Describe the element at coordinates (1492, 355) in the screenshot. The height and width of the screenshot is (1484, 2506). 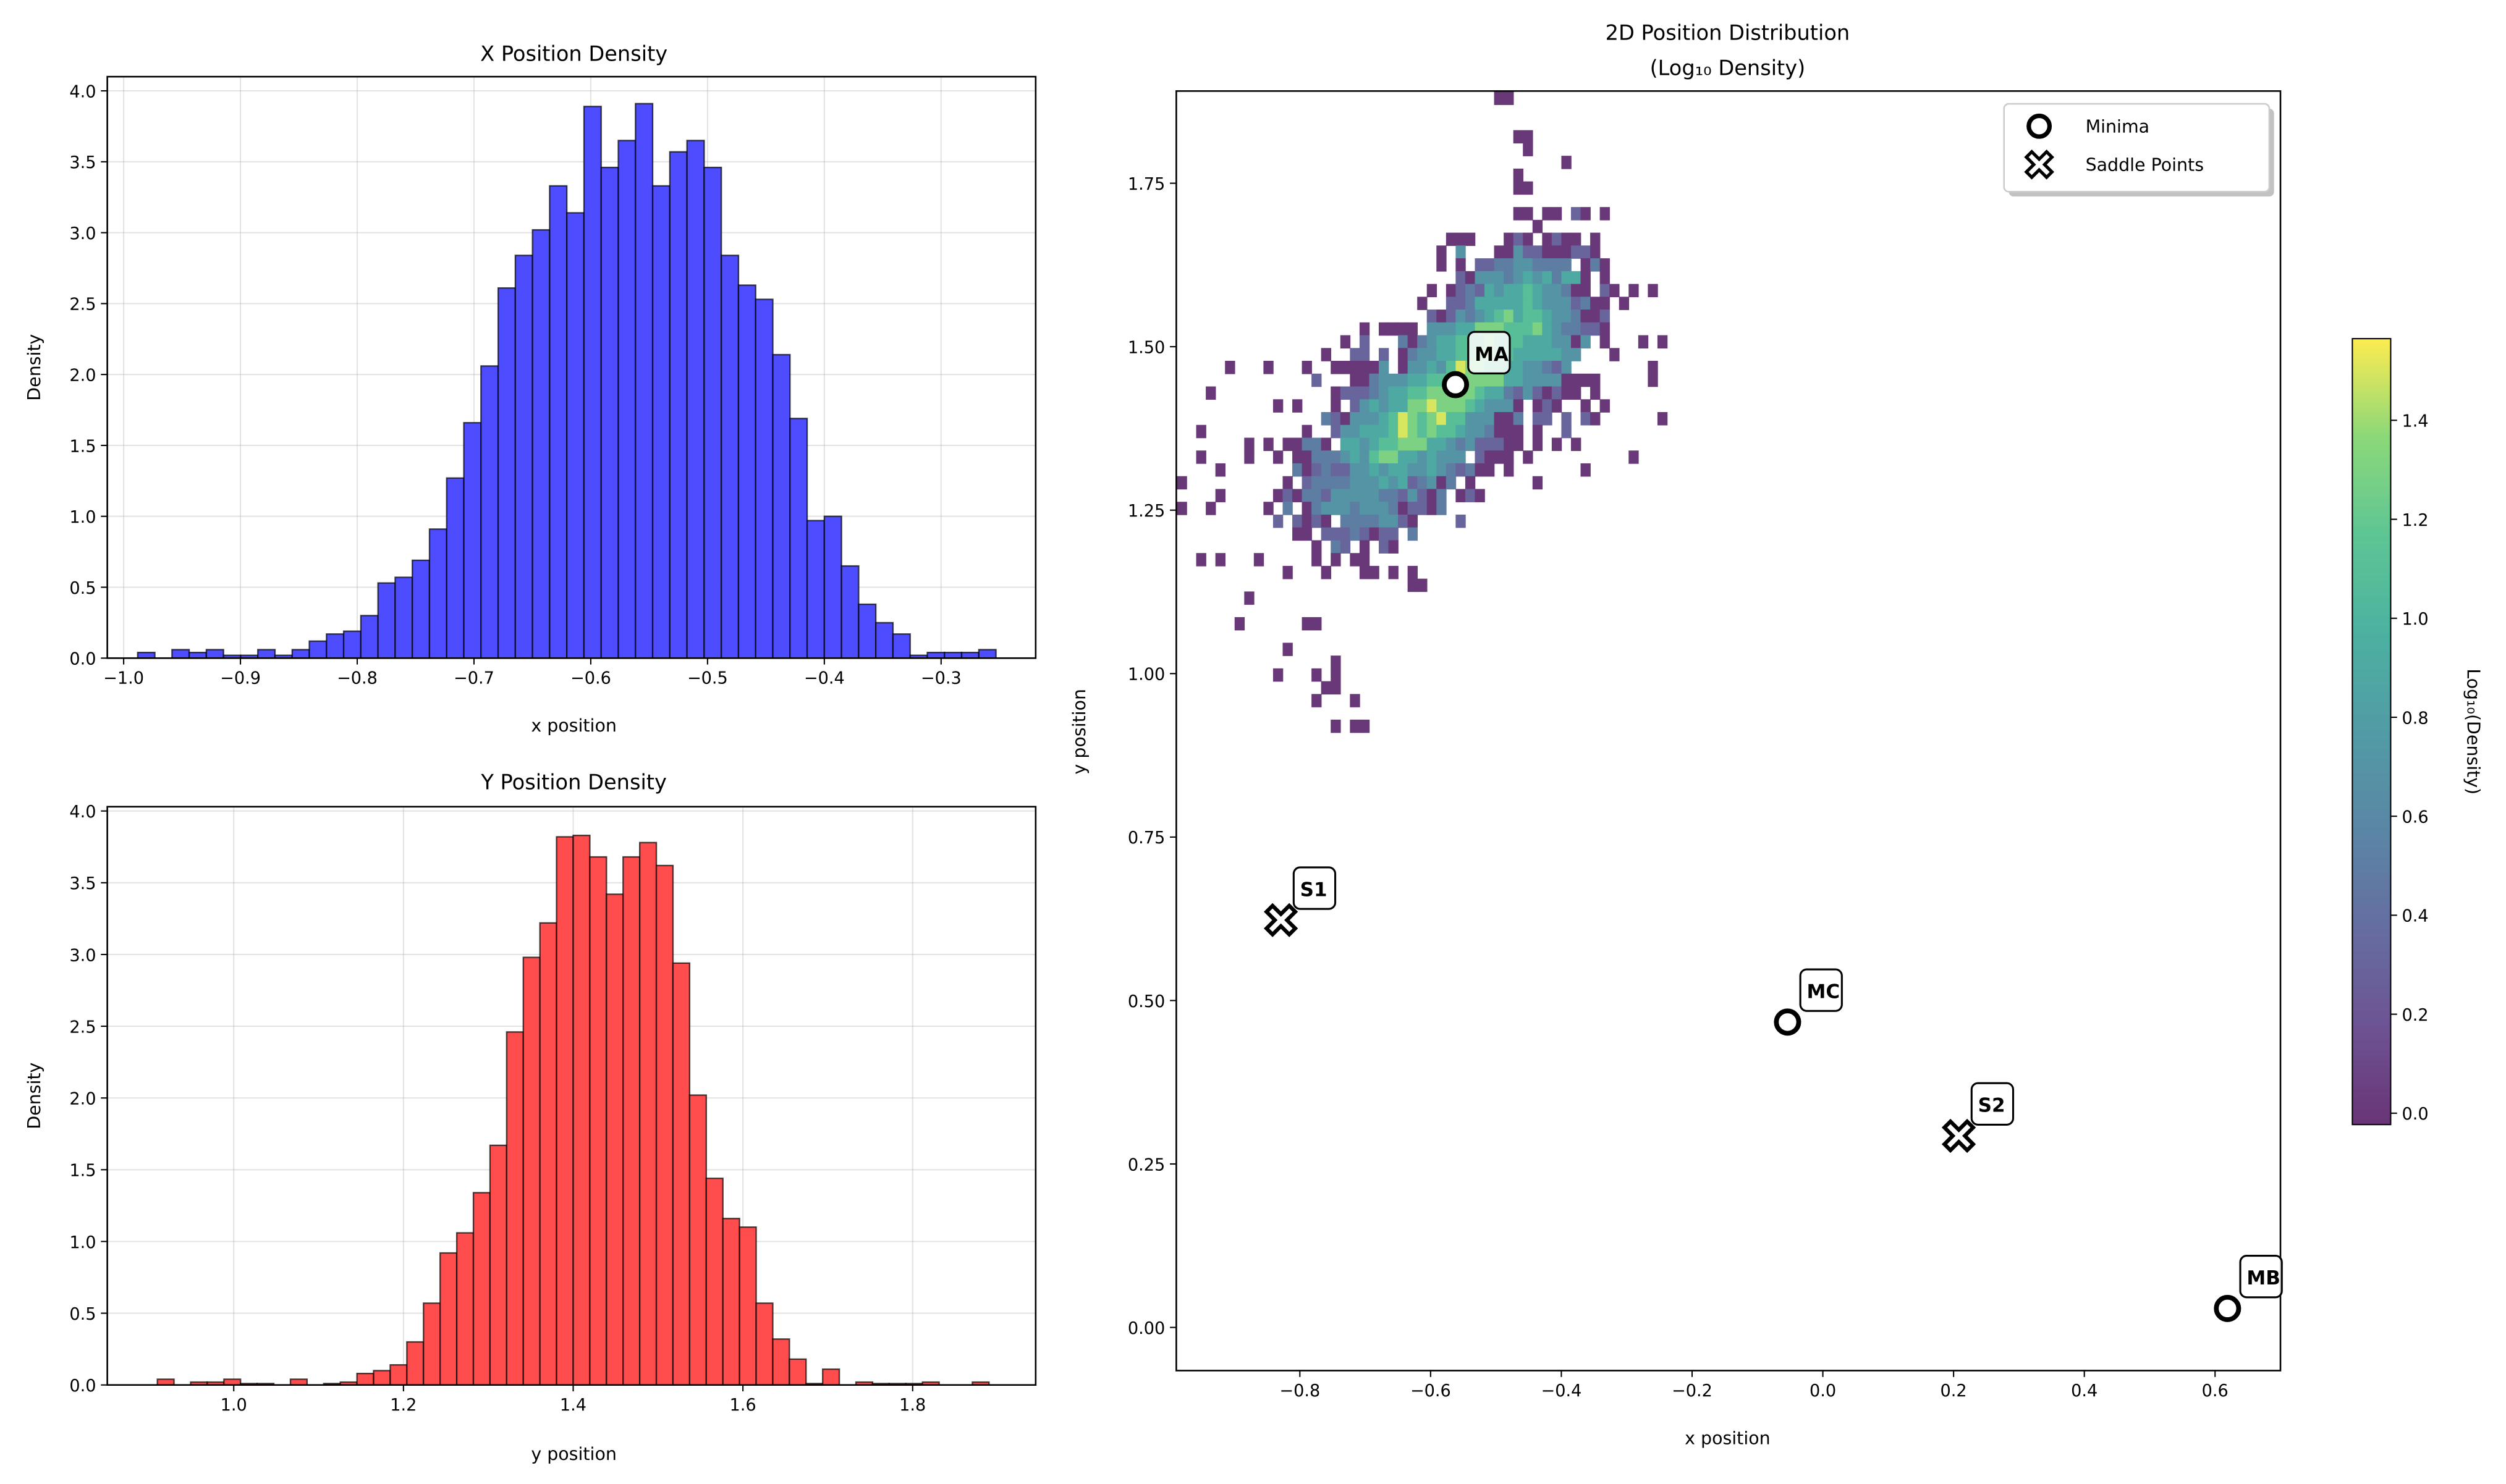
I see `point-label: MA` at that location.